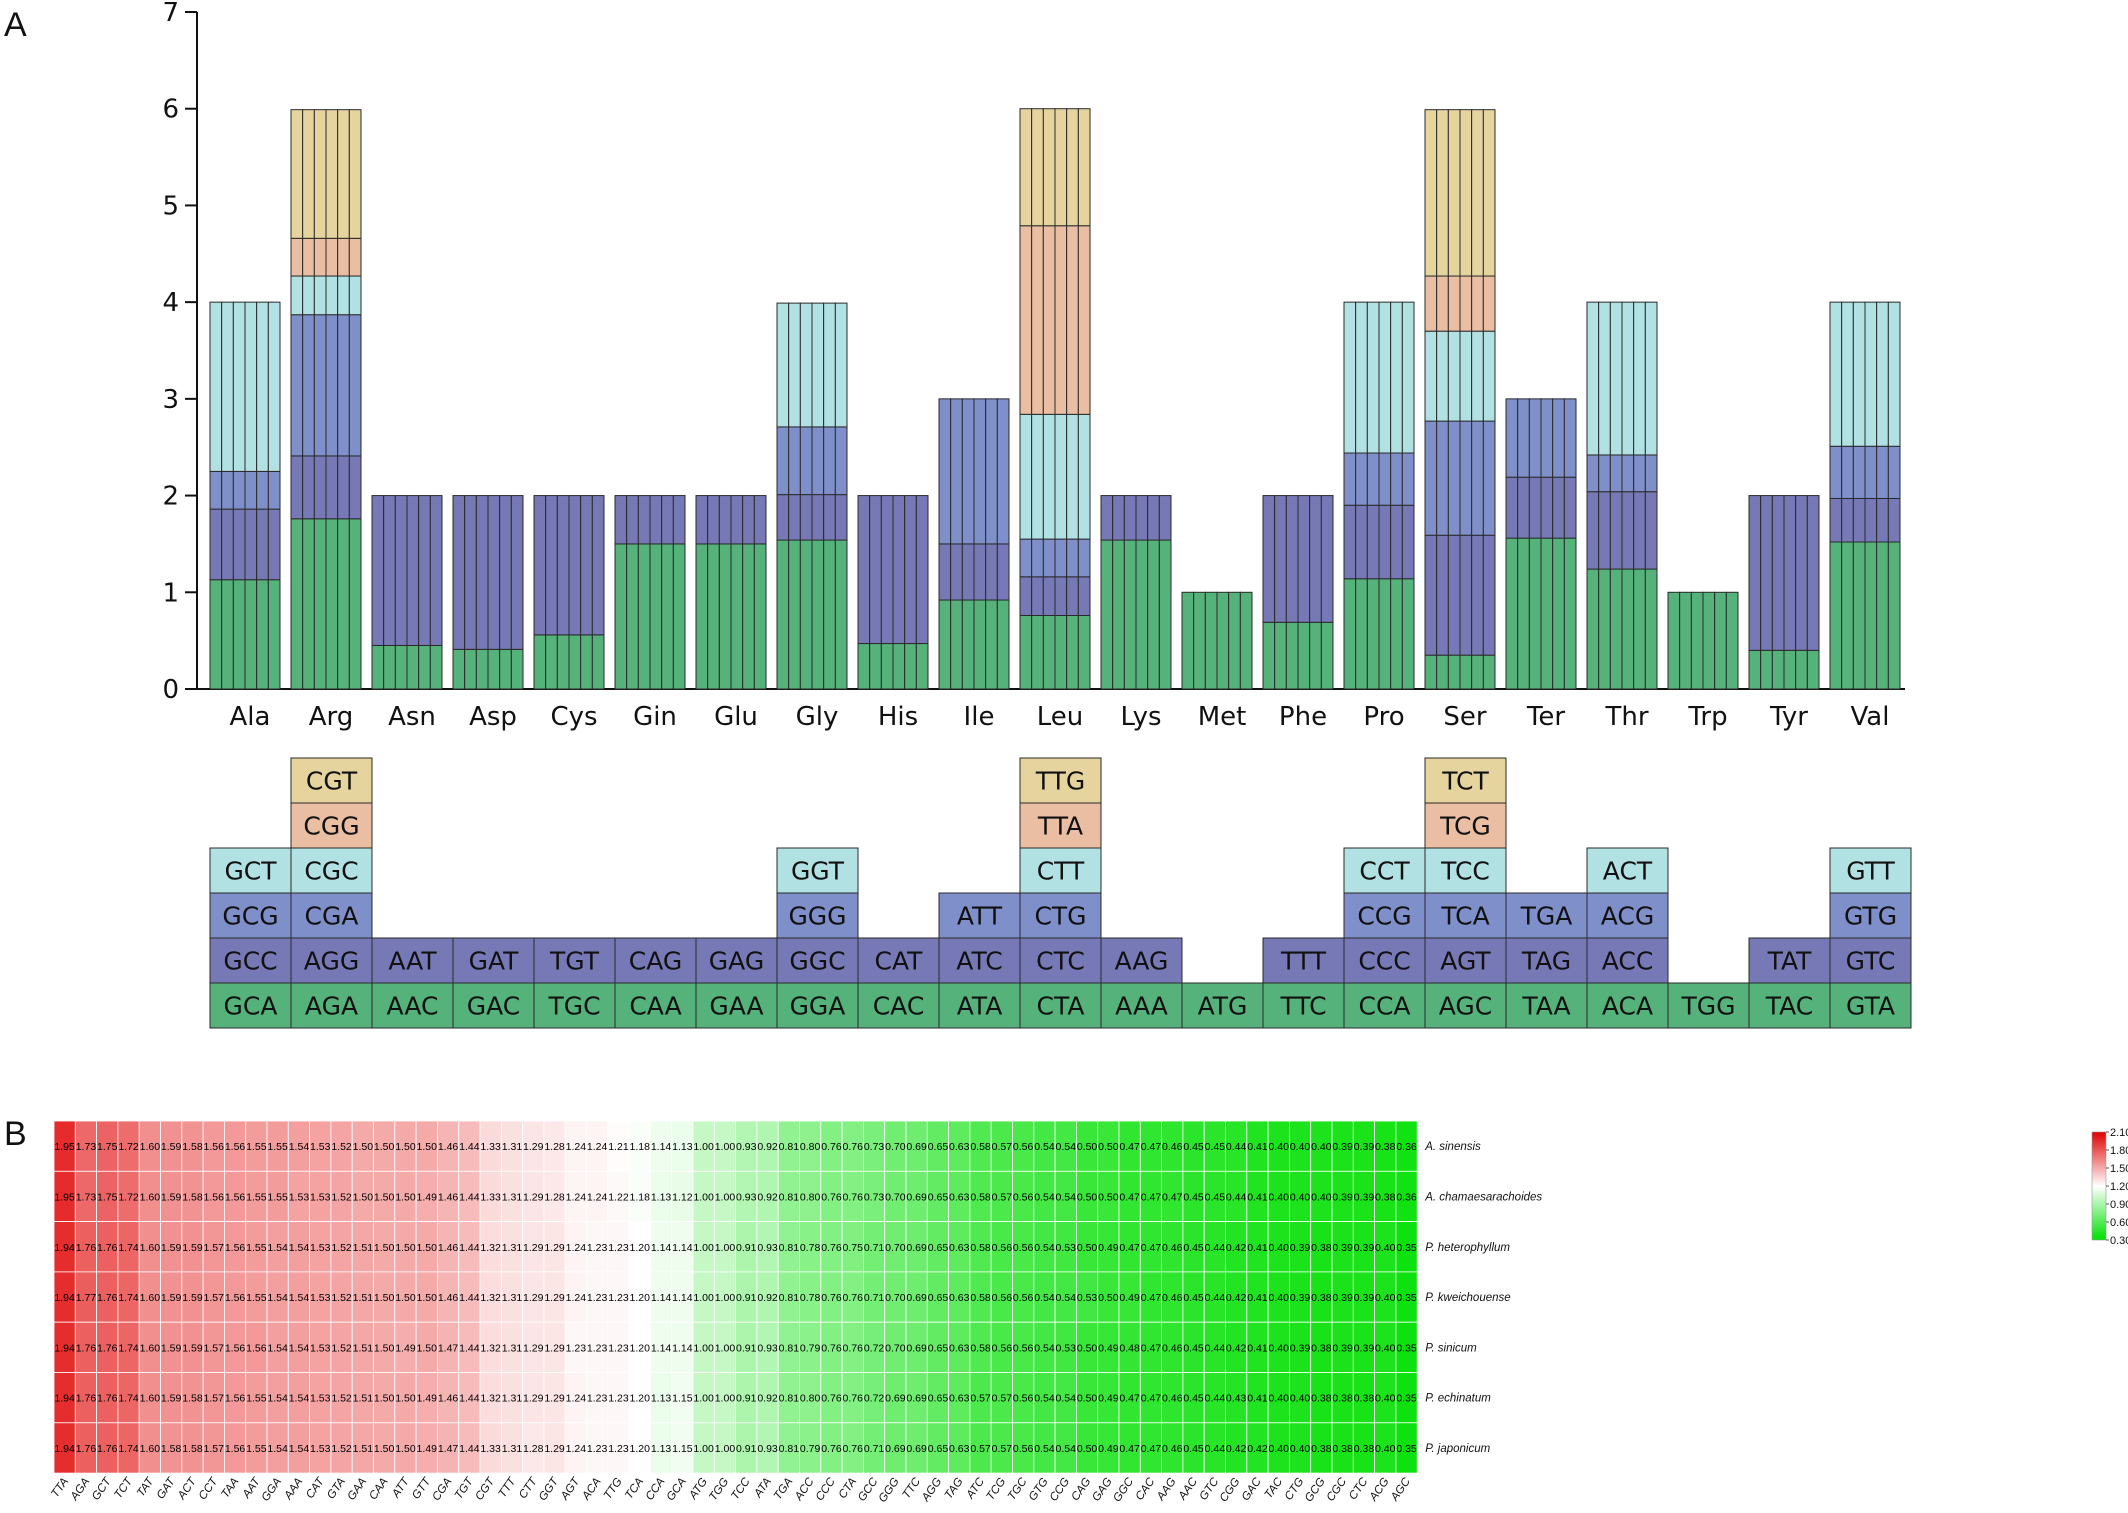  What do you see at coordinates (1512, 613) in the screenshot?
I see `bar-segment-ter-taa` at bounding box center [1512, 613].